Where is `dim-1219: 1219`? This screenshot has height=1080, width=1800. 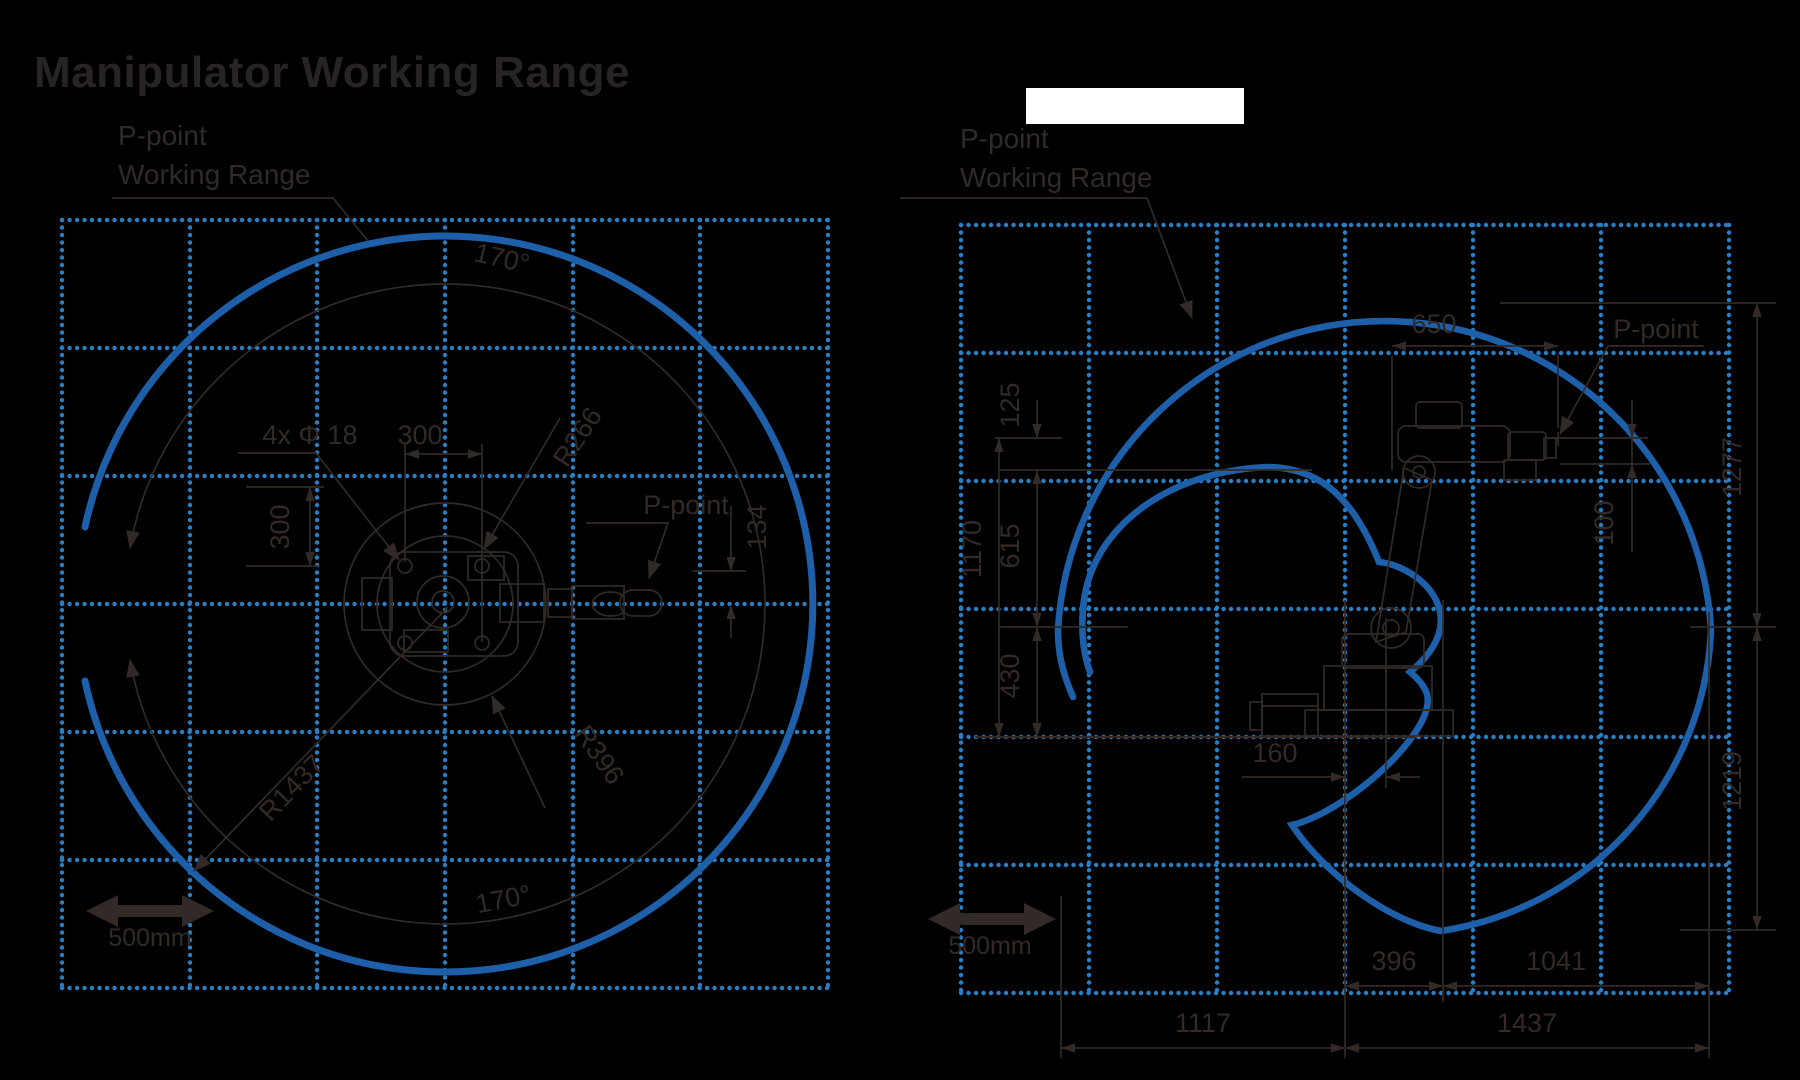
dim-1219: 1219 is located at coordinates (1732, 781).